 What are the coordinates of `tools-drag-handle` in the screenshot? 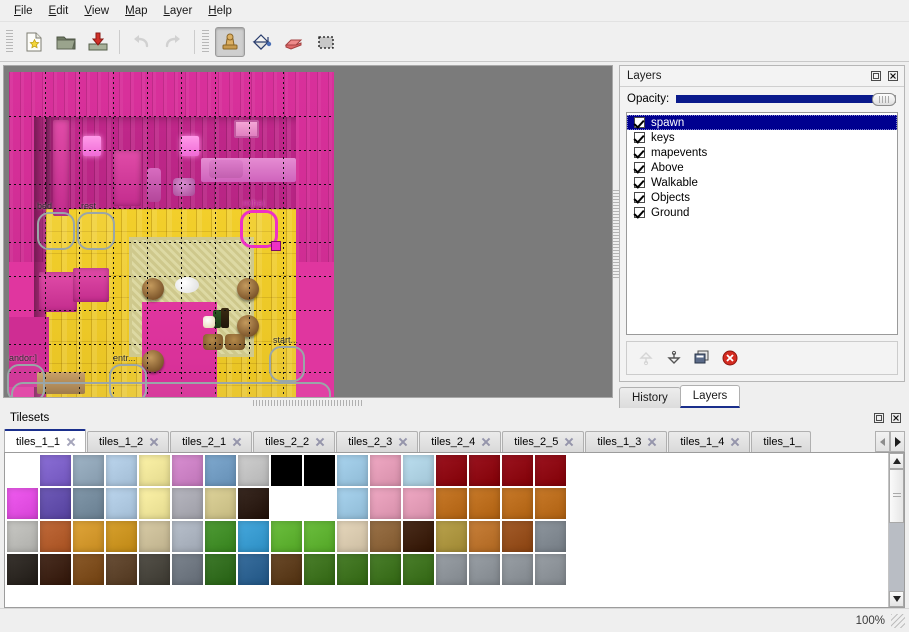 It's located at (205, 41).